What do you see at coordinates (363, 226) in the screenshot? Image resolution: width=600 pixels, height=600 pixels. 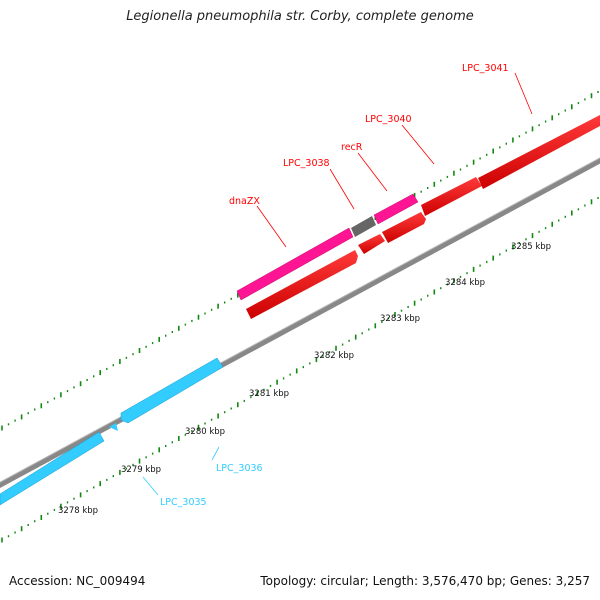 I see `feature-gray` at bounding box center [363, 226].